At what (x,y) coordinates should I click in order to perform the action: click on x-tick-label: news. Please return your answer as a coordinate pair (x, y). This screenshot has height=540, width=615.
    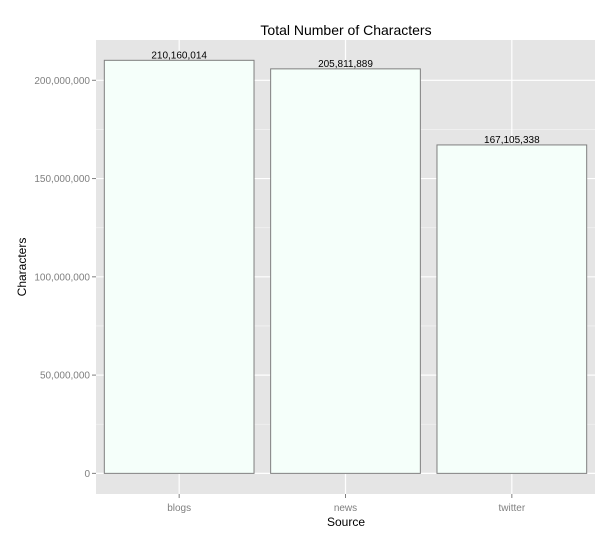
    Looking at the image, I should click on (345, 508).